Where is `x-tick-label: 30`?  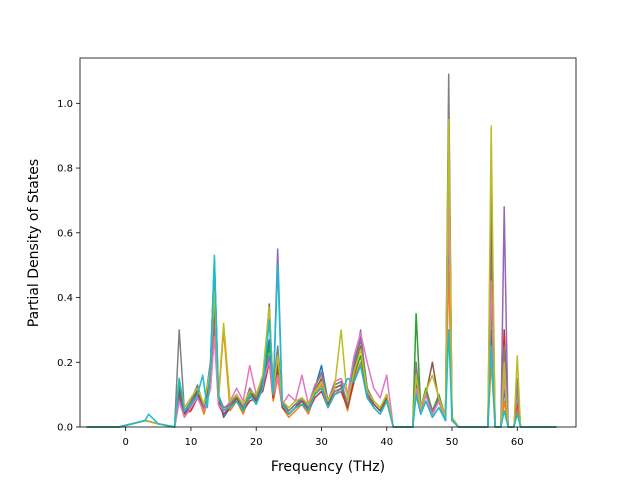
x-tick-label: 30 is located at coordinates (321, 442).